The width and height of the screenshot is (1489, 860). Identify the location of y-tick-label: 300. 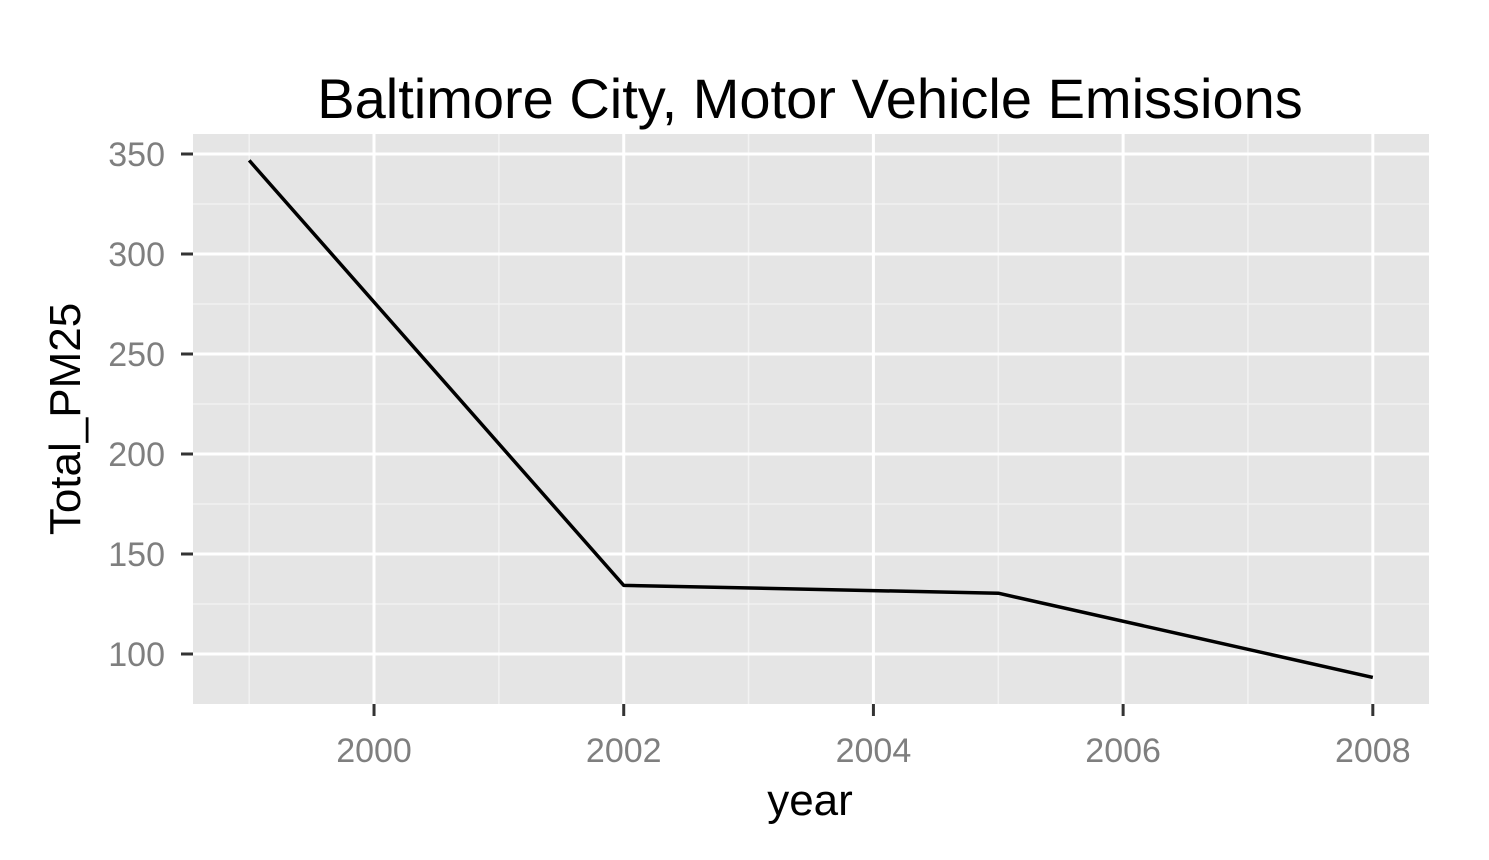
(136, 255).